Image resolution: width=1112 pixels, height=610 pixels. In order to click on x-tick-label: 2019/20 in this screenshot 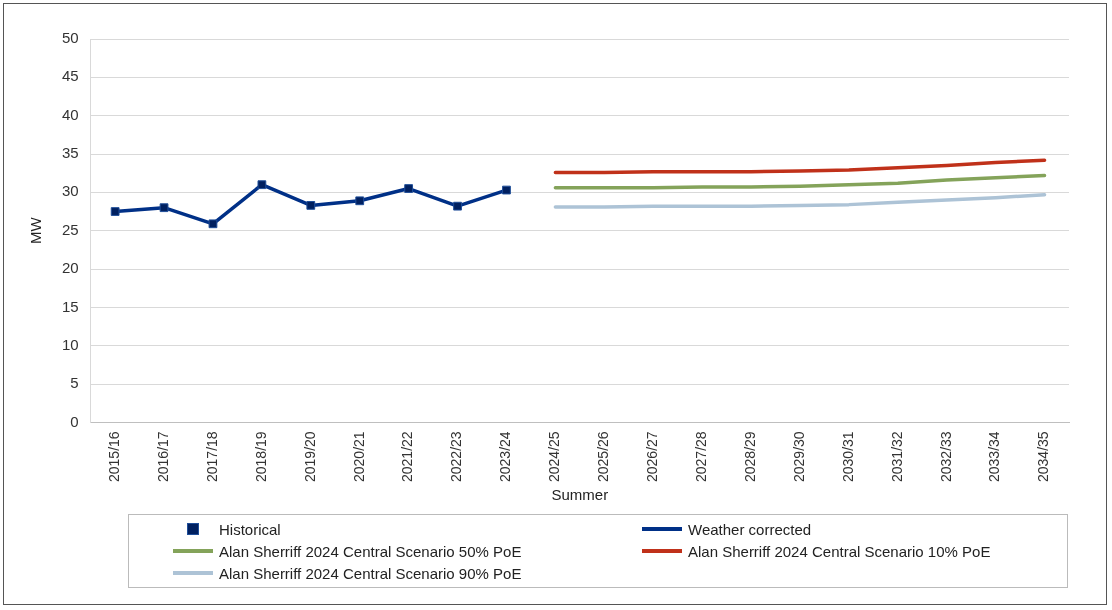, I will do `click(309, 456)`.